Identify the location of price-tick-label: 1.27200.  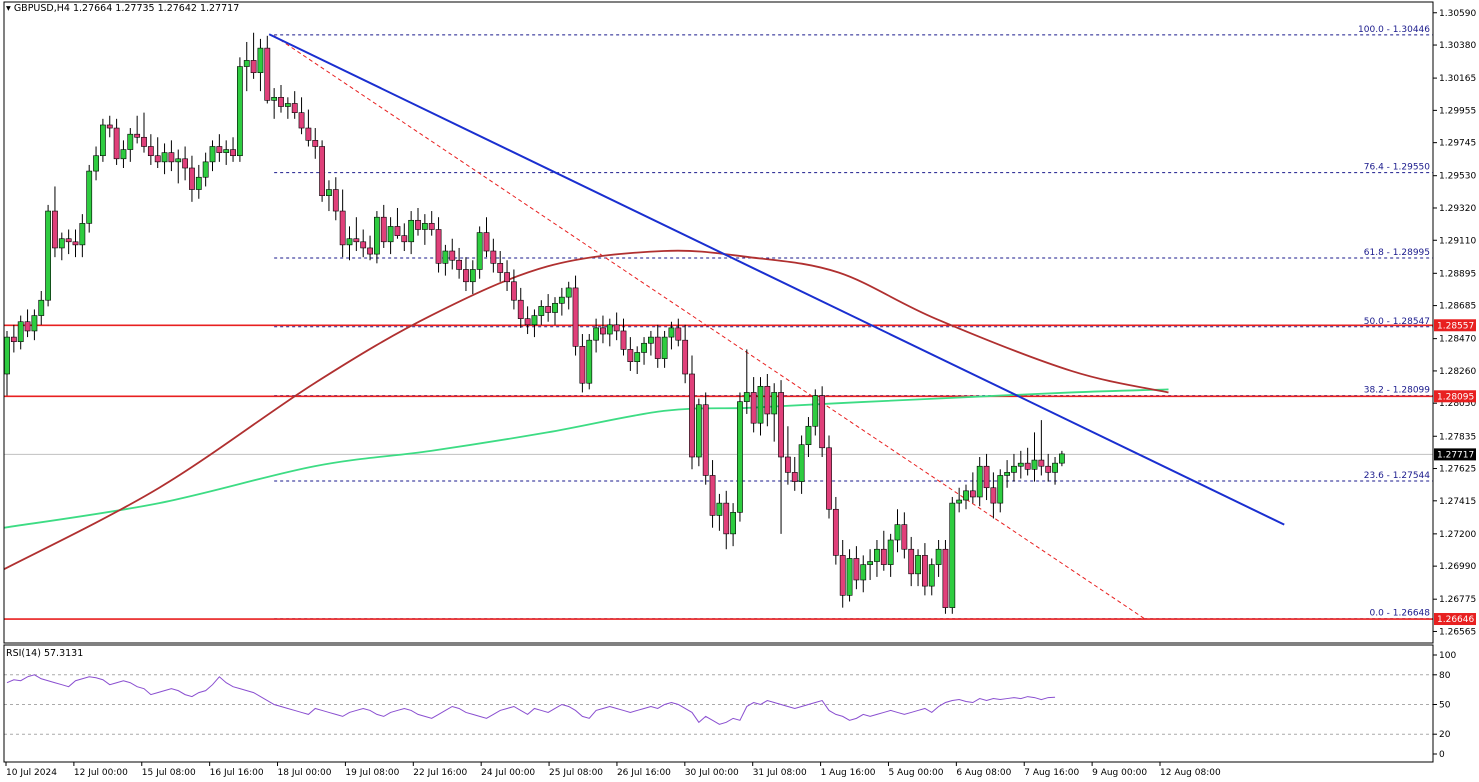
(1457, 535).